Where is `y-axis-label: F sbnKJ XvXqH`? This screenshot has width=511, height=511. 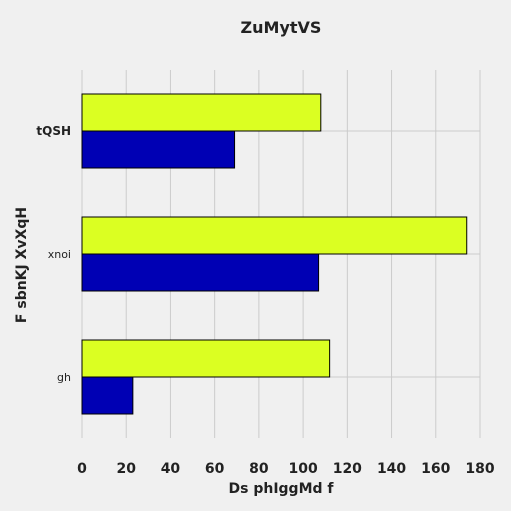
y-axis-label: F sbnKJ XvXqH is located at coordinates (22, 265).